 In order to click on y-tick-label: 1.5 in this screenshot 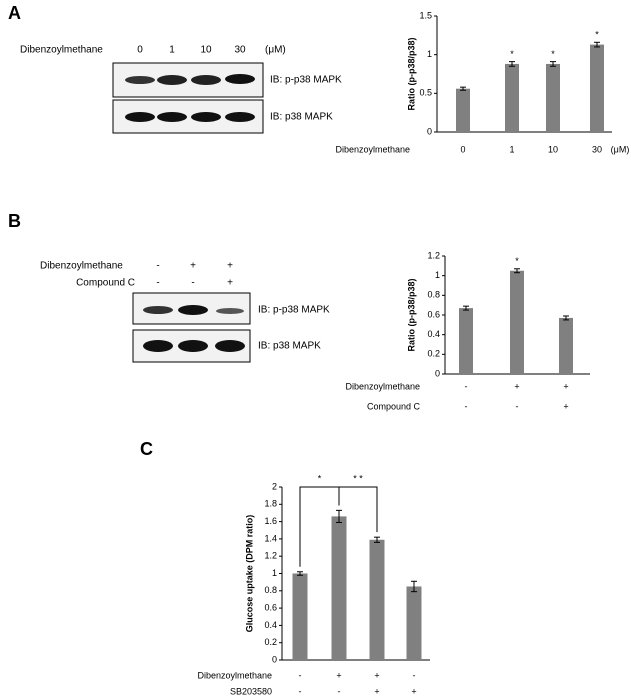, I will do `click(425, 15)`.